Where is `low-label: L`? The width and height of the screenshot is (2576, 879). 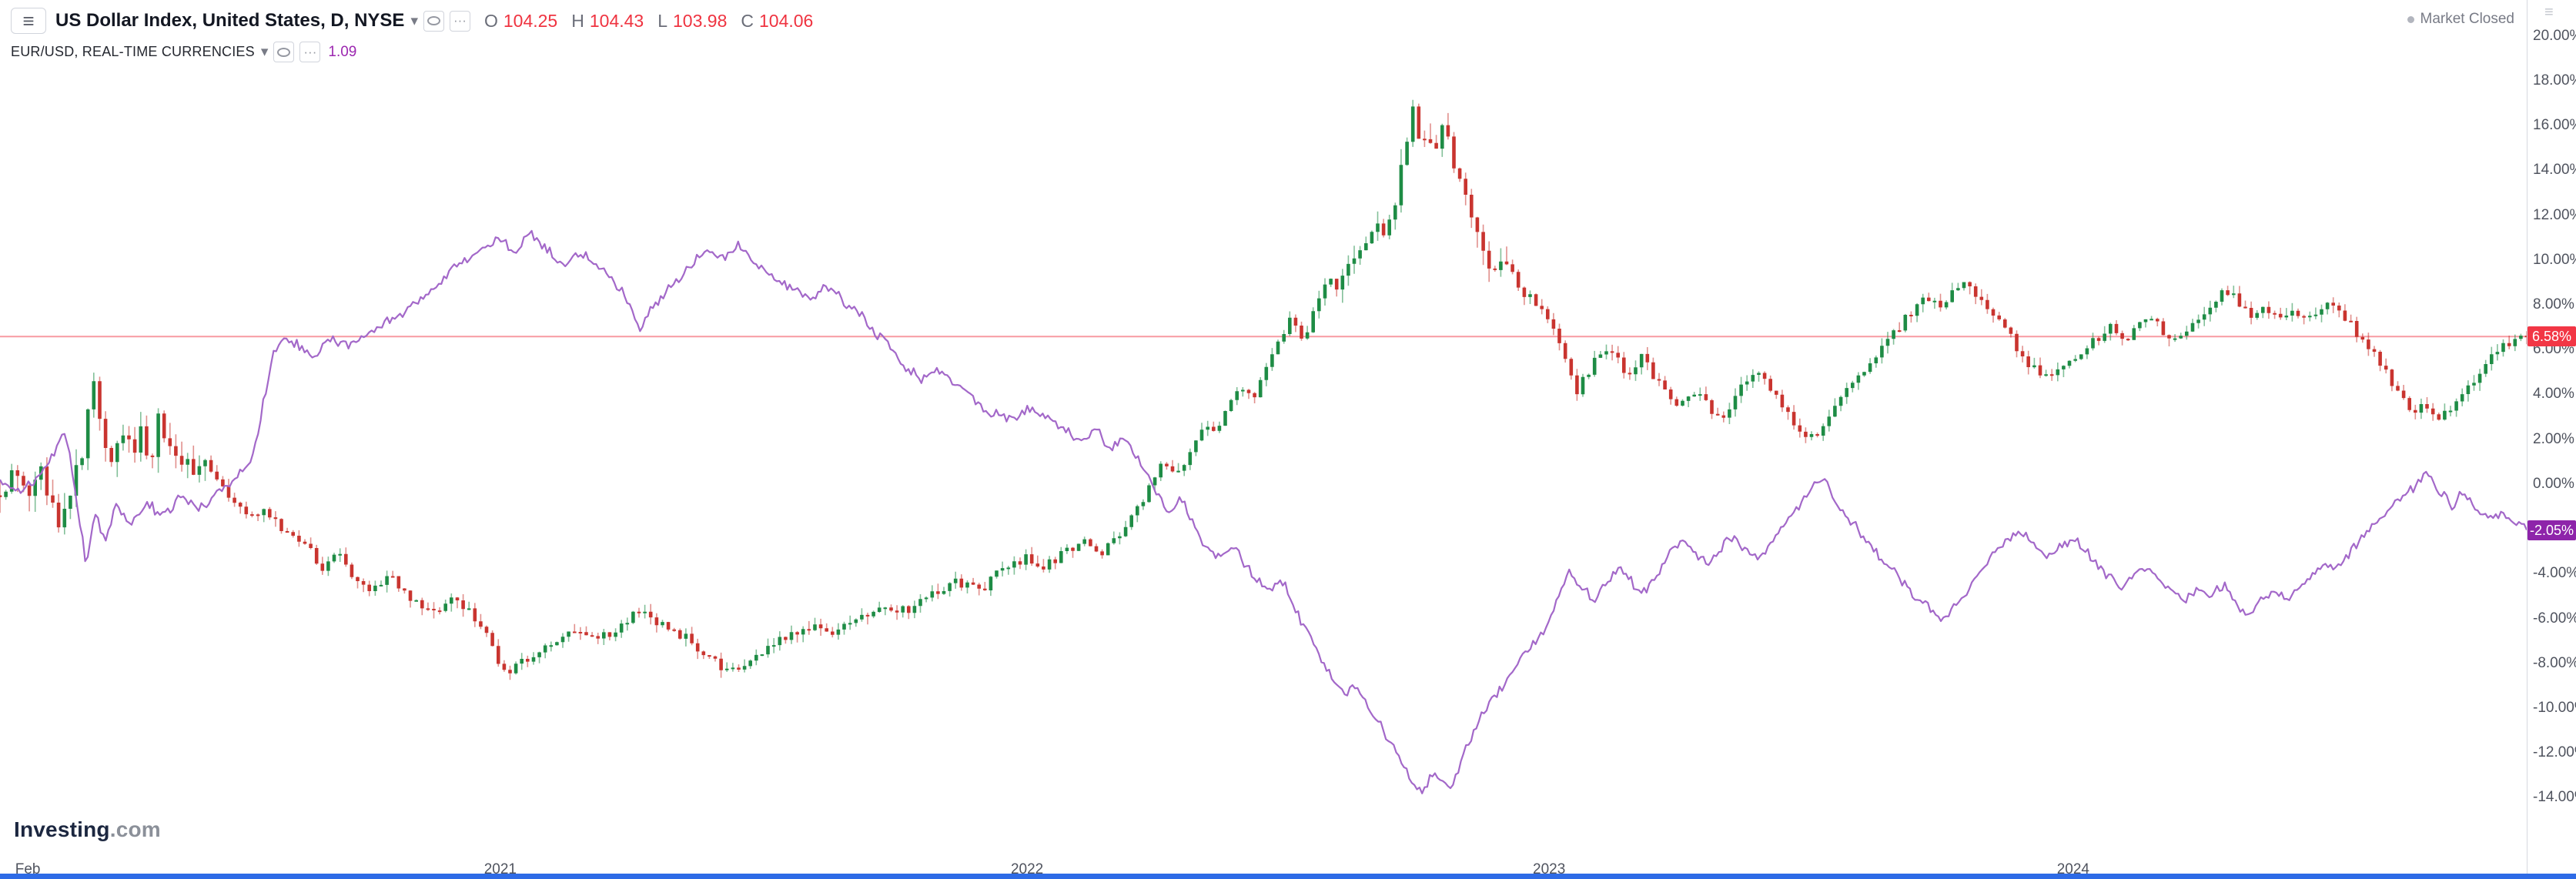 low-label: L is located at coordinates (662, 20).